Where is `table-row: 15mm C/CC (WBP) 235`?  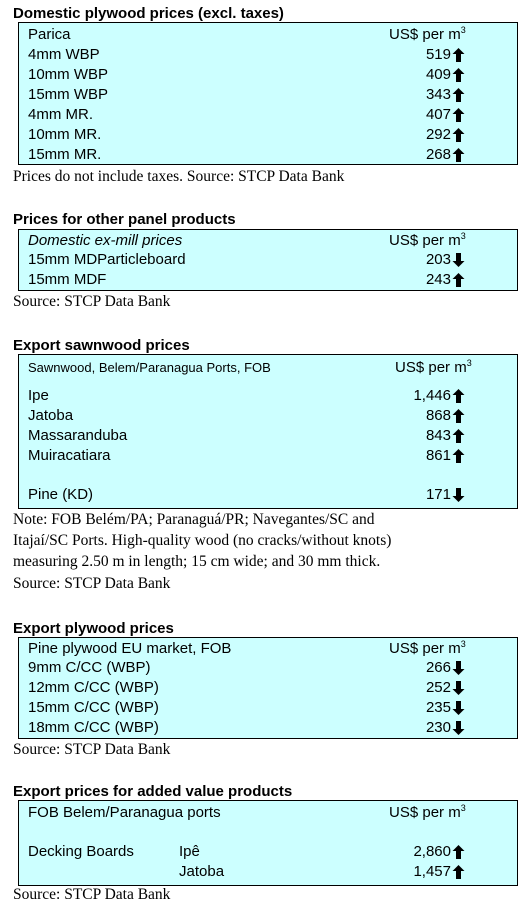 table-row: 15mm C/CC (WBP) 235 is located at coordinates (268, 708).